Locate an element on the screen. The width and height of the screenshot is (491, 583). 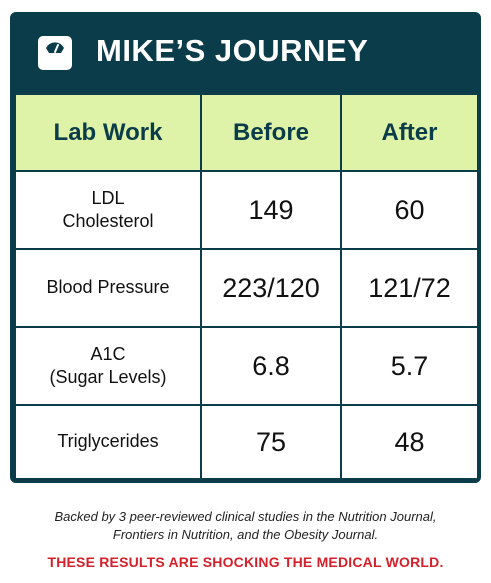
before-value: 75 is located at coordinates (271, 441).